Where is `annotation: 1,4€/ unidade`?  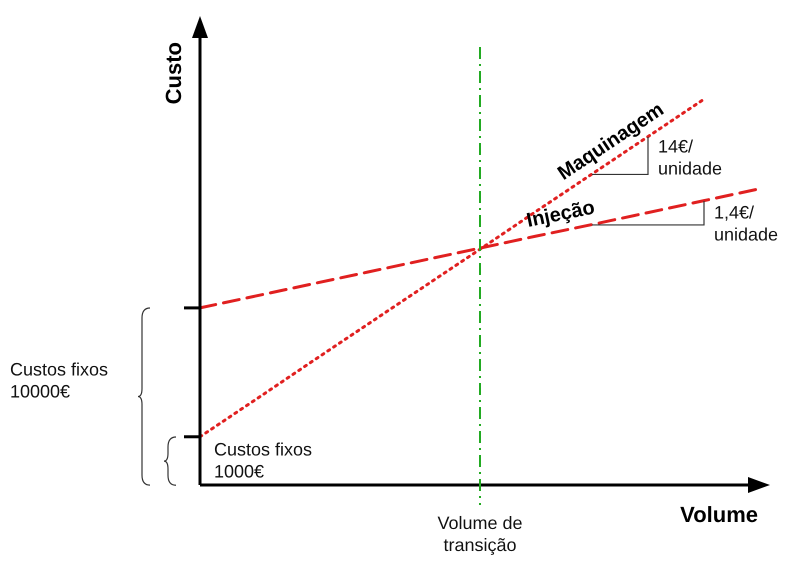
annotation: 1,4€/ unidade is located at coordinates (746, 223).